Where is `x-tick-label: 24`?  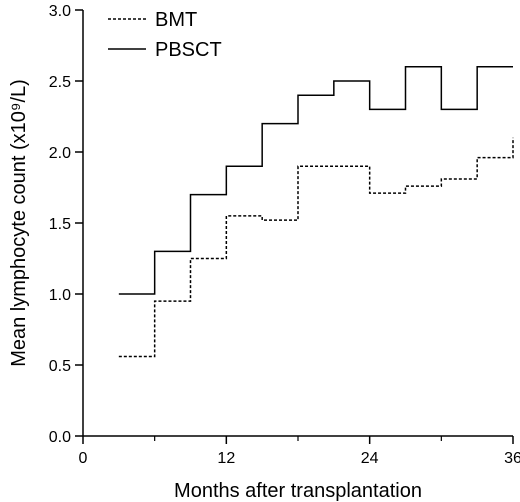 x-tick-label: 24 is located at coordinates (370, 458).